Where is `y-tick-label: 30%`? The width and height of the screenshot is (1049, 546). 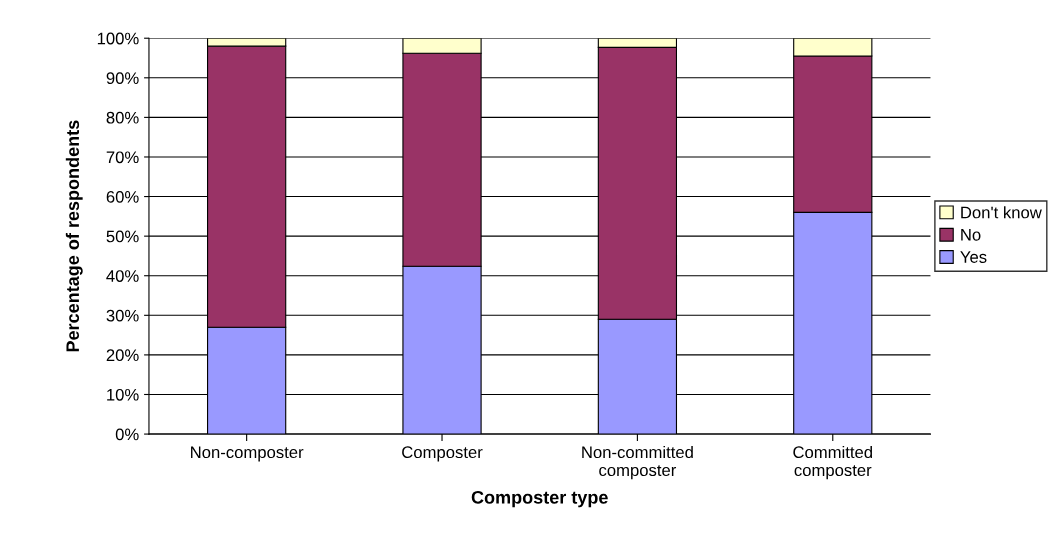 y-tick-label: 30% is located at coordinates (122, 315).